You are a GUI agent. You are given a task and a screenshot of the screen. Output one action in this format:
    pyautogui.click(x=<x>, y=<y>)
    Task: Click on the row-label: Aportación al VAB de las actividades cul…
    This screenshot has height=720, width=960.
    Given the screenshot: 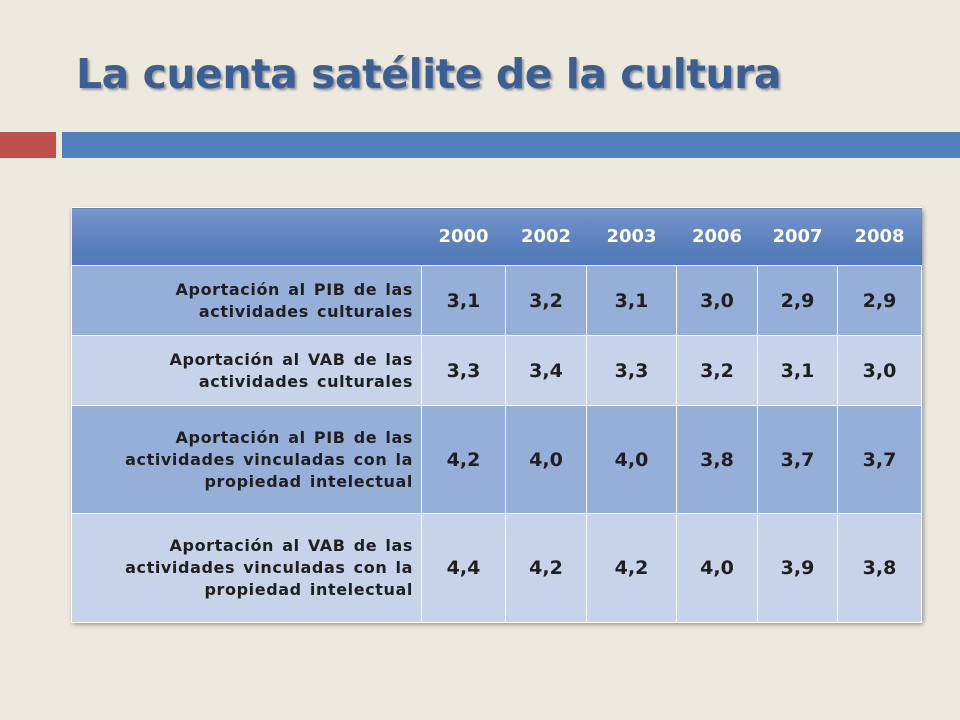 What is the action you would take?
    pyautogui.click(x=246, y=370)
    